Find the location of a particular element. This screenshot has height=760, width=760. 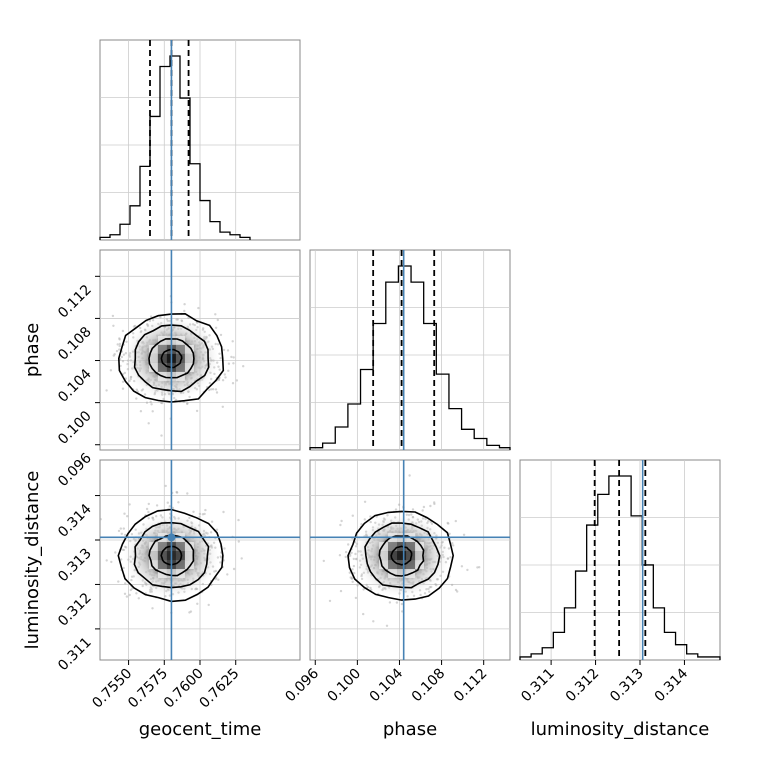

y-tick-label-phase-3: 0.108 is located at coordinates (75, 344).